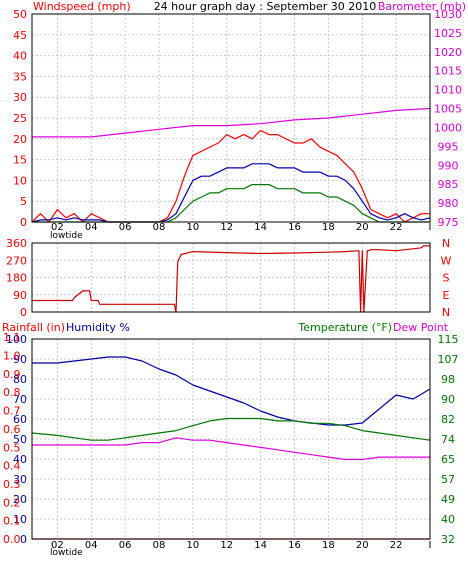  Describe the element at coordinates (20, 419) in the screenshot. I see `left-tick-label: 60` at that location.